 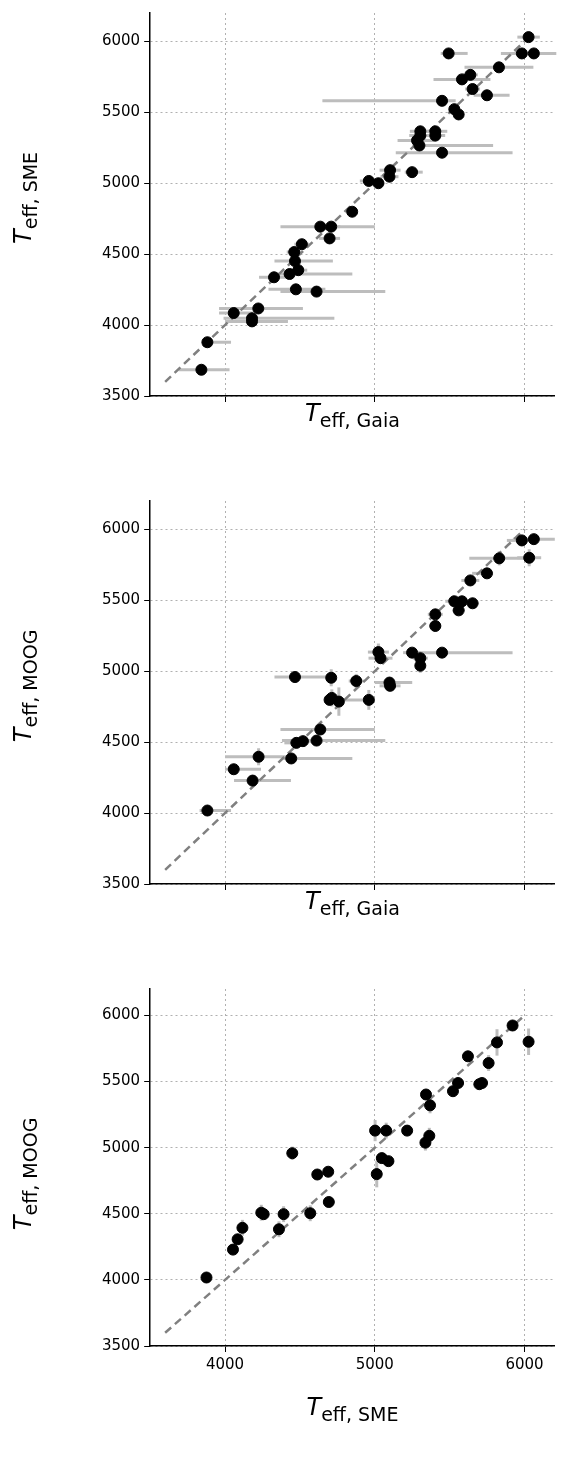 I want to click on x-tick-label: 4000, so click(x=225, y=1363).